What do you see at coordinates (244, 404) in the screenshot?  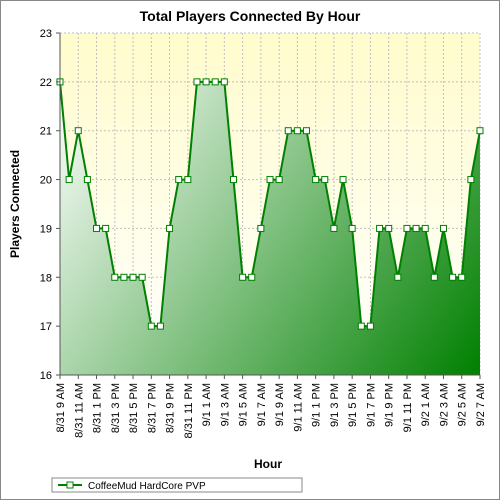 I see `x-tick-label: 9/1 5 AM` at bounding box center [244, 404].